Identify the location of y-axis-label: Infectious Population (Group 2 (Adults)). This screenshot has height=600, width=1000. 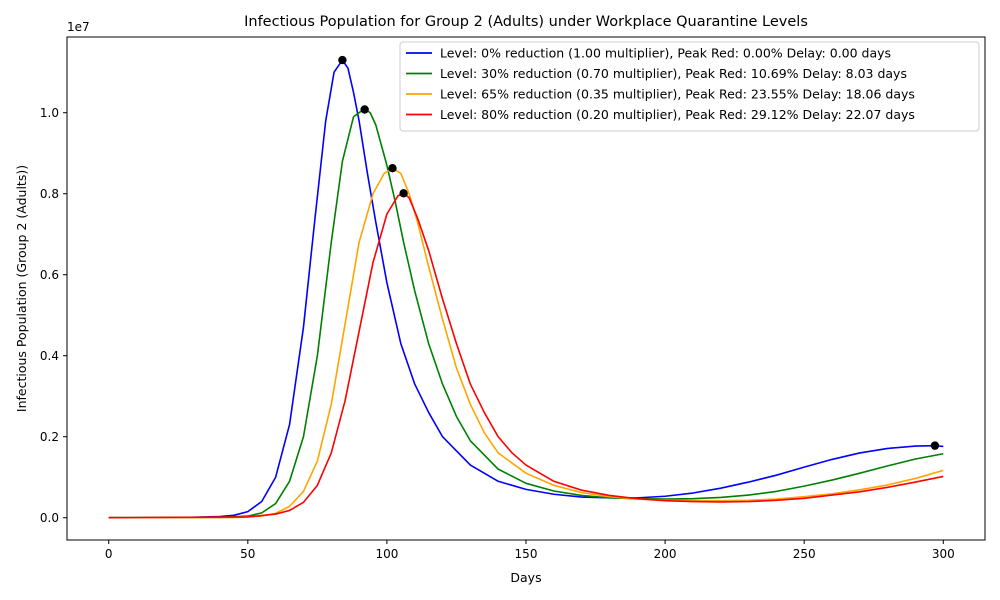
(21, 288).